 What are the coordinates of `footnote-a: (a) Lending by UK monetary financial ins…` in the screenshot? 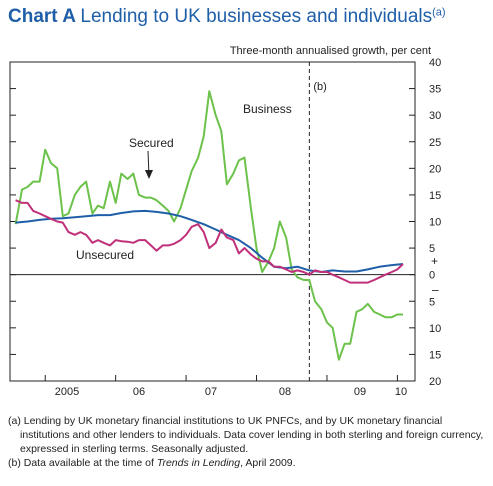 It's located at (246, 435).